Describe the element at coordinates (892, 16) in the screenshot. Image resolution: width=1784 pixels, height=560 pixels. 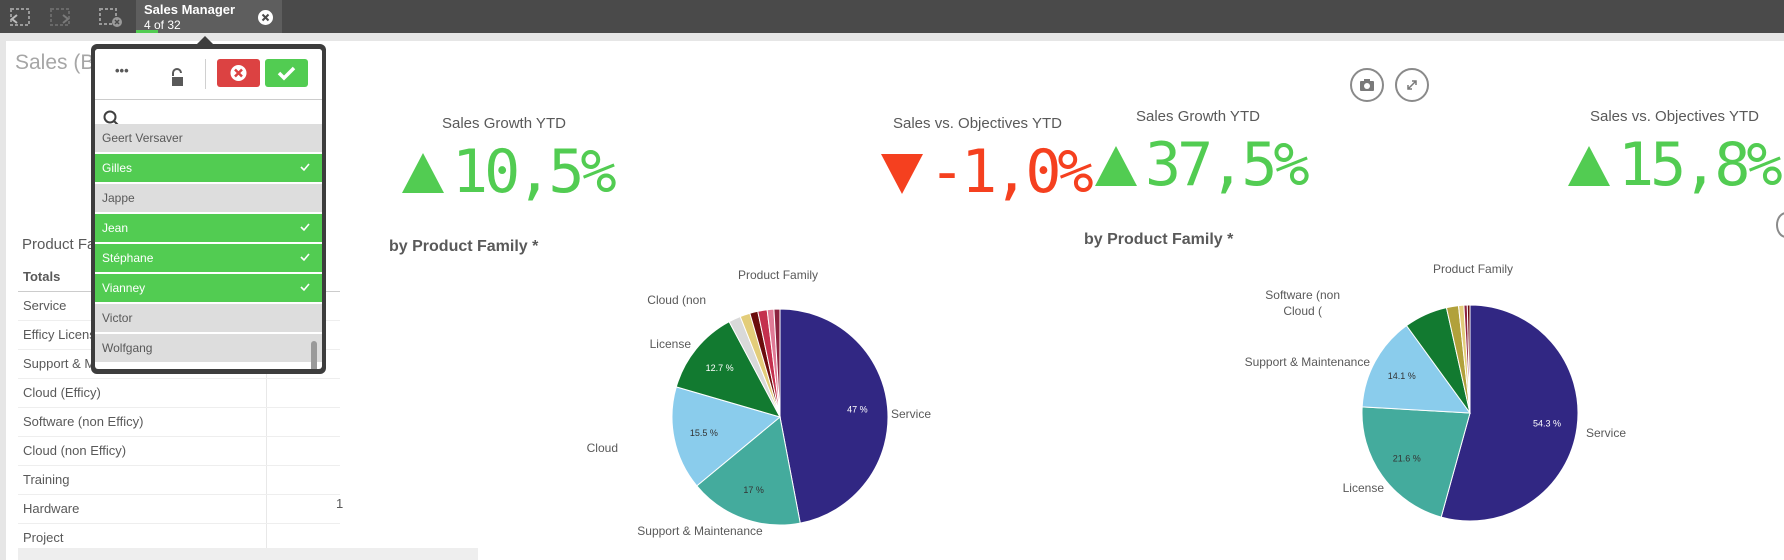
I see `selections-bar` at that location.